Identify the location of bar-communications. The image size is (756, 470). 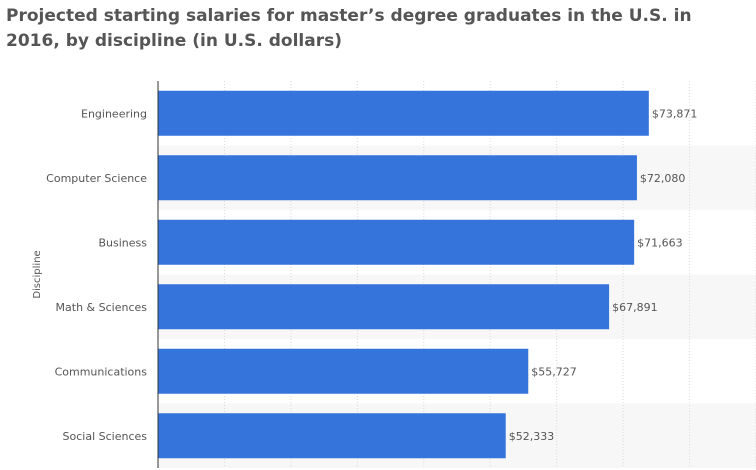
(343, 371).